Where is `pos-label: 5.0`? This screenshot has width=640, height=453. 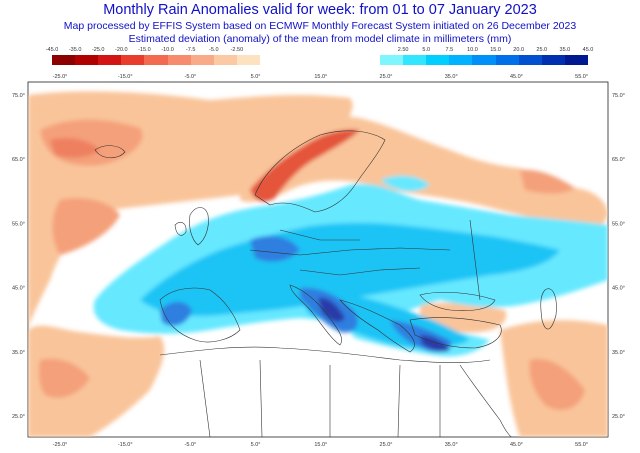
pos-label: 5.0 is located at coordinates (426, 50).